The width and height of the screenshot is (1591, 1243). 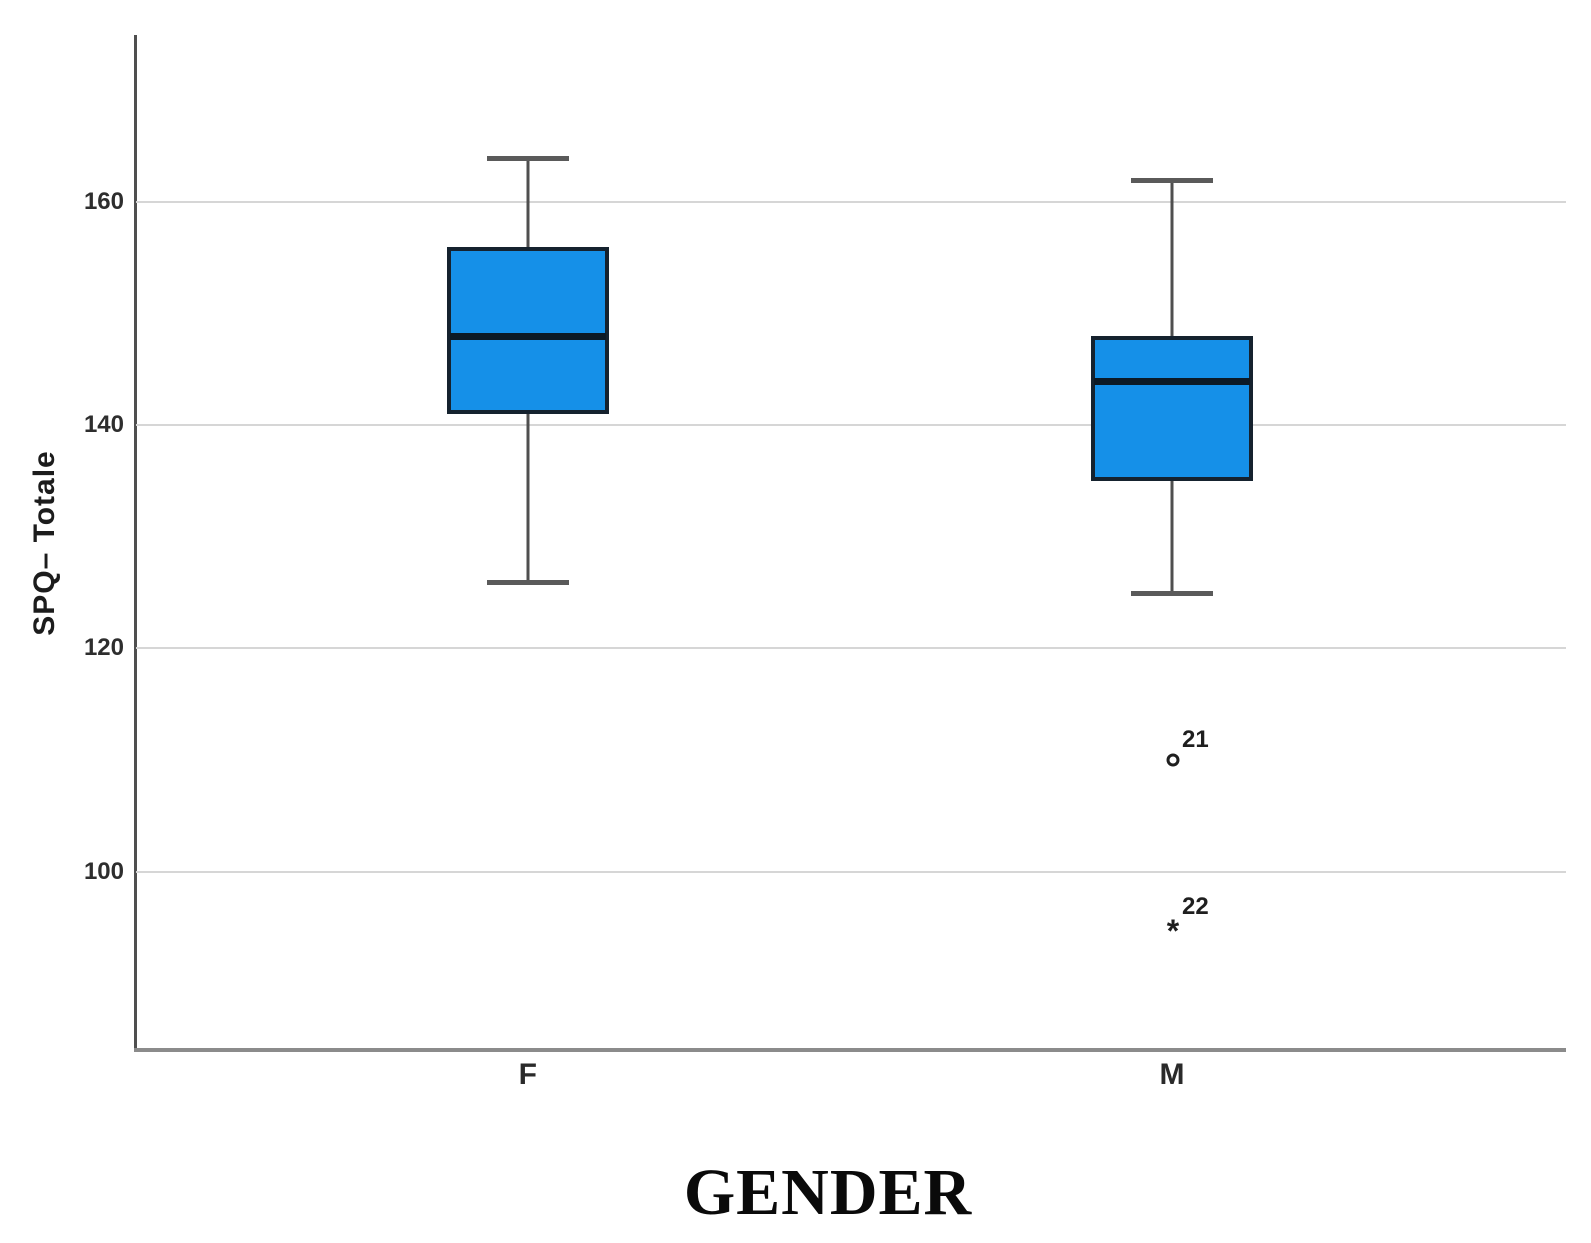 I want to click on boxplot-f-box, so click(x=527, y=330).